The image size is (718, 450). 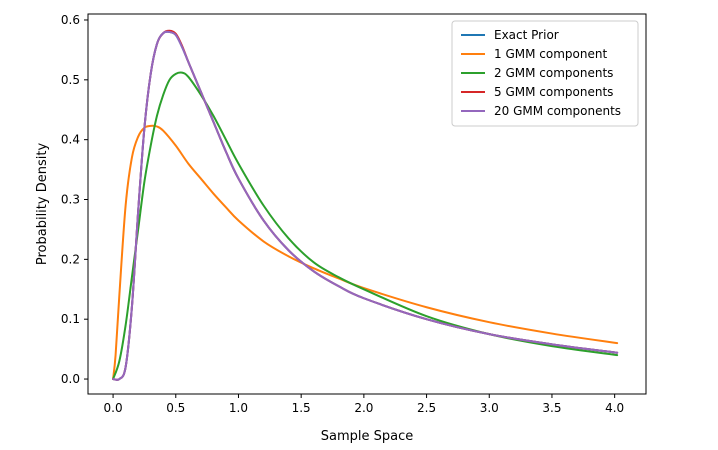 What do you see at coordinates (526, 35) in the screenshot?
I see `legend-label: Exact Prior` at bounding box center [526, 35].